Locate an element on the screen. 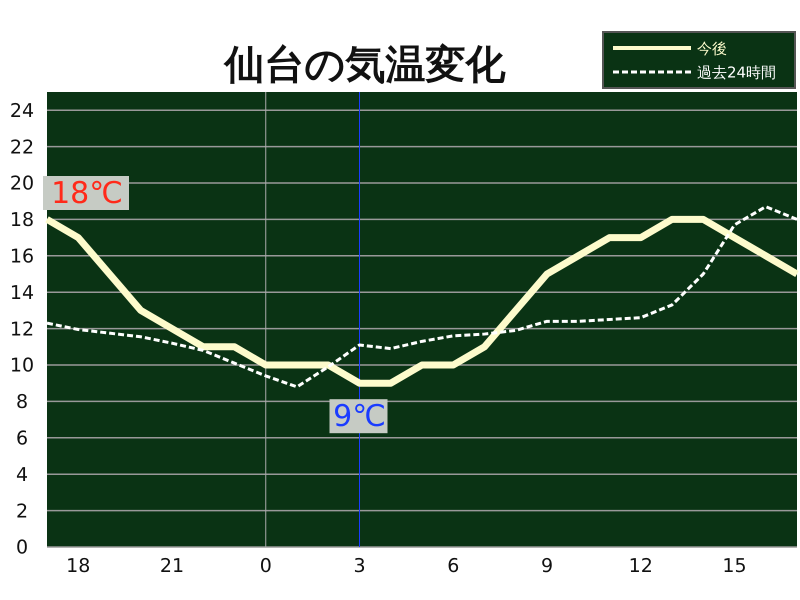 This screenshot has width=800, height=600. y-tick-label: 10 is located at coordinates (22, 365).